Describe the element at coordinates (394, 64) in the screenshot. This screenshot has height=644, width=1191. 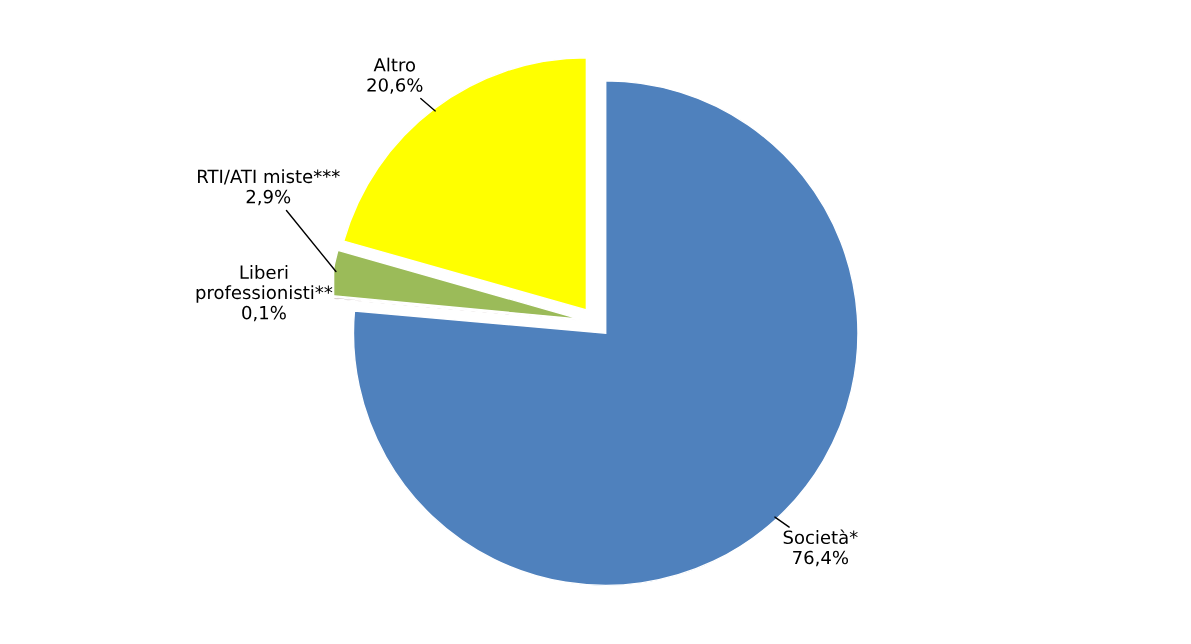
I see `slice-label: Altro` at that location.